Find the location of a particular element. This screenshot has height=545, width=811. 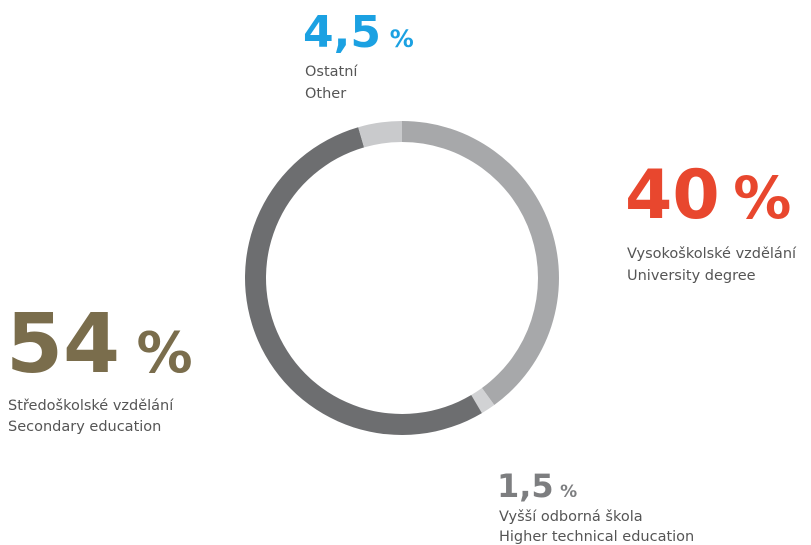

value-label: 1,5 is located at coordinates (525, 486).